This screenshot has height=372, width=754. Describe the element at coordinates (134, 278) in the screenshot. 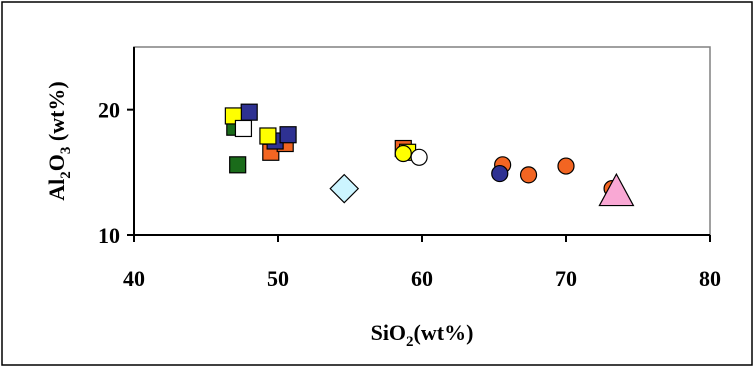

I see `x-tick-label: 40` at that location.